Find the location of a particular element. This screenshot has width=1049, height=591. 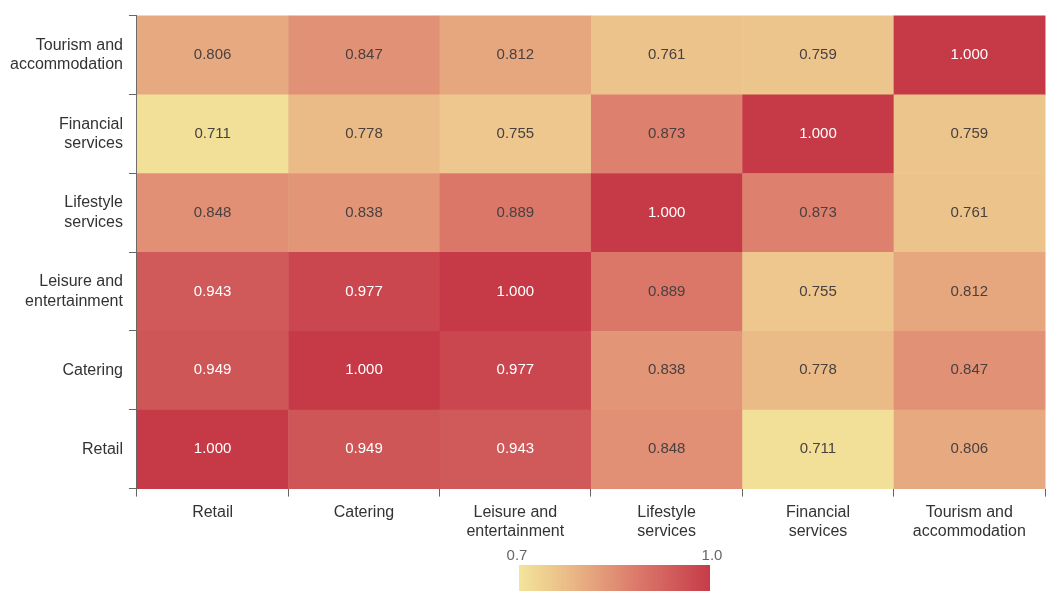

y-tick-label: Retail is located at coordinates (102, 448).